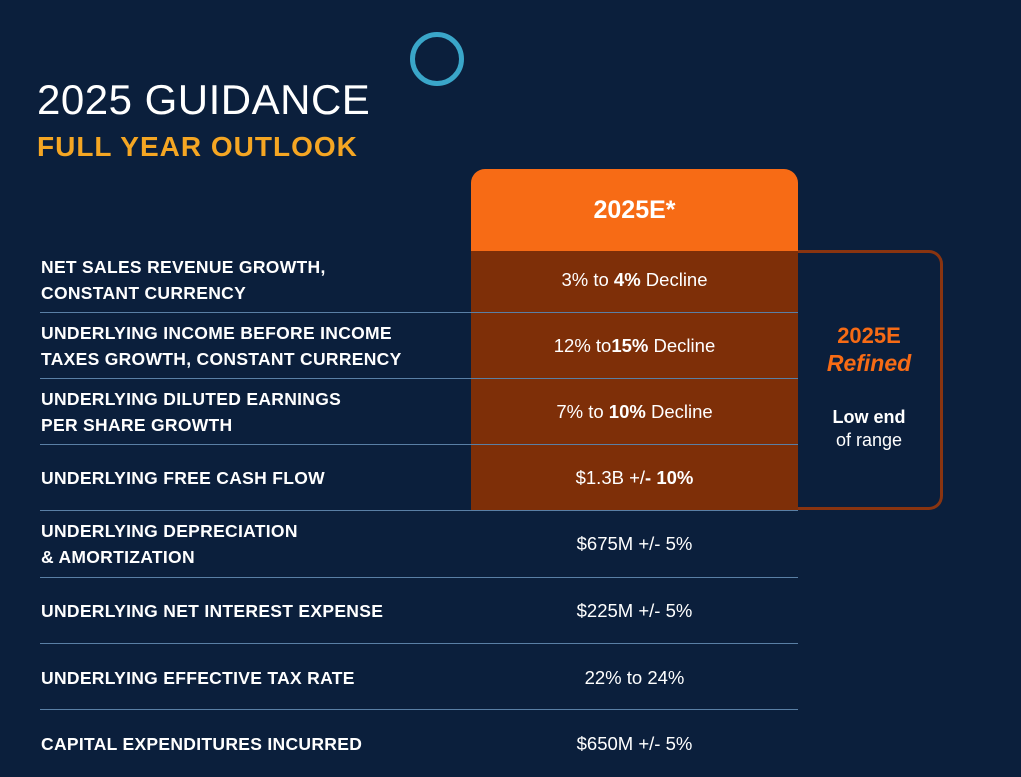  What do you see at coordinates (869, 417) in the screenshot?
I see `refined-note-strong: Low end` at bounding box center [869, 417].